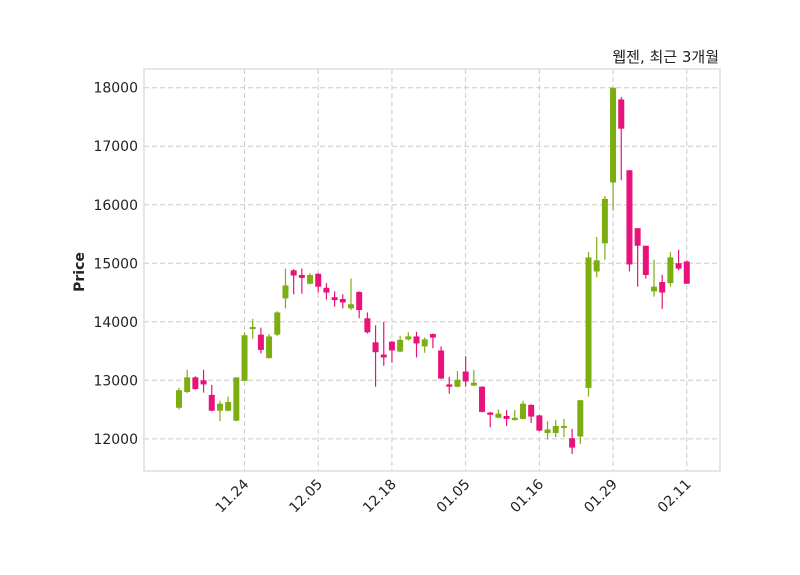  I want to click on x-axis-ticks: 11.24 12.05 12.18 01.05 01.16 01.29 02.11, so click(454, 496).